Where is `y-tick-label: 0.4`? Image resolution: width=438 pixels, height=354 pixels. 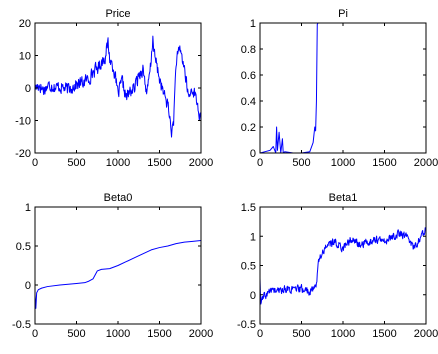
y-tick-label: 0.4 is located at coordinates (248, 102).